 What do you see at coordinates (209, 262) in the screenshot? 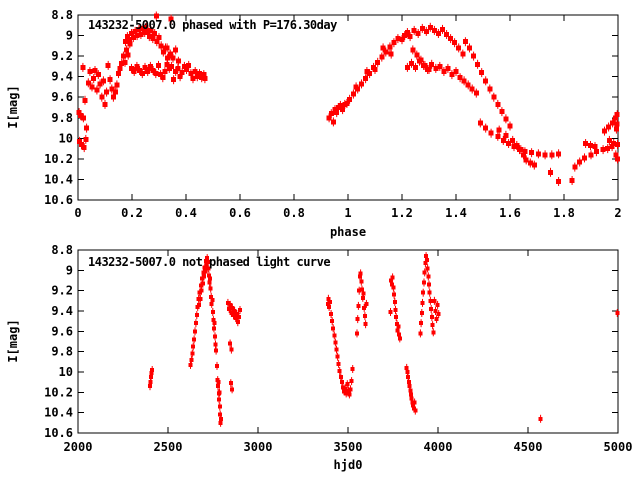
I see `bottom-plot-title: 143232-5007.0 not phased light curve` at bounding box center [209, 262].